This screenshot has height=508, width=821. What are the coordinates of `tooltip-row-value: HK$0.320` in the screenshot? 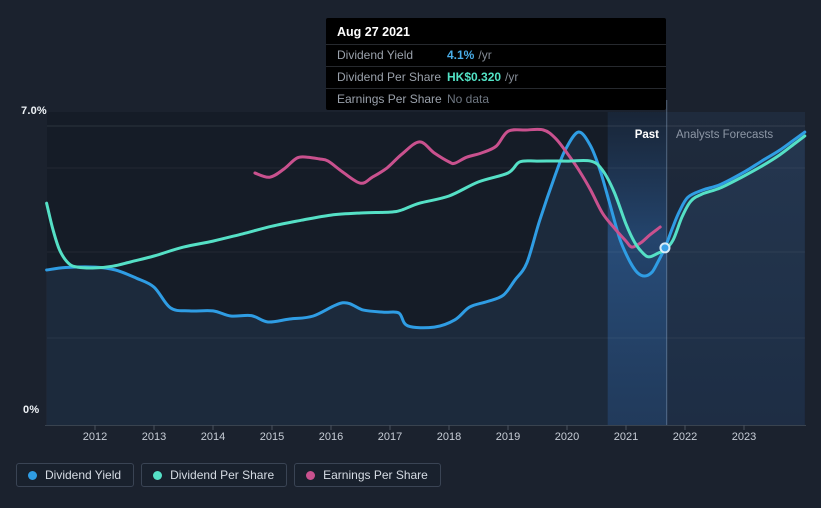 It's located at (474, 77).